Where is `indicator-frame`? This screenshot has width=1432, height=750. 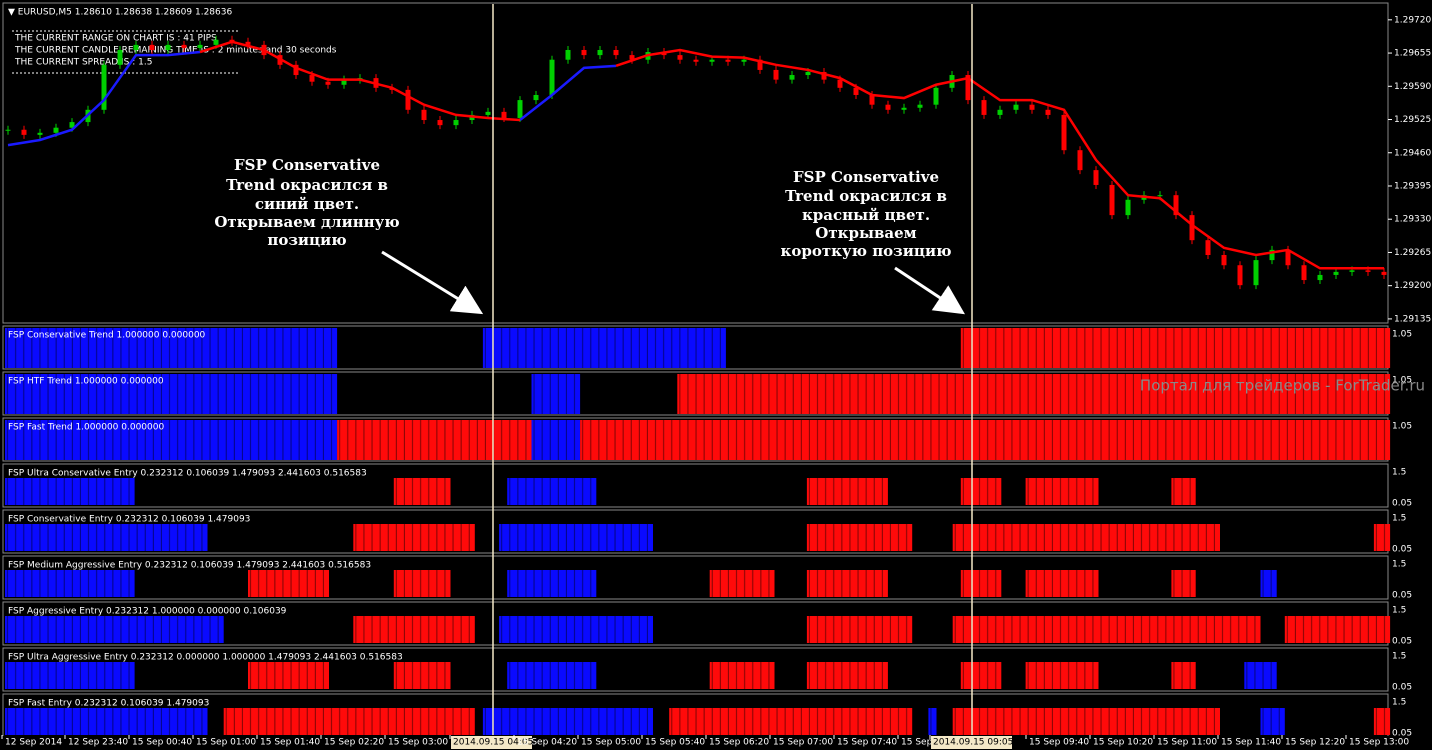
indicator-frame is located at coordinates (695, 485).